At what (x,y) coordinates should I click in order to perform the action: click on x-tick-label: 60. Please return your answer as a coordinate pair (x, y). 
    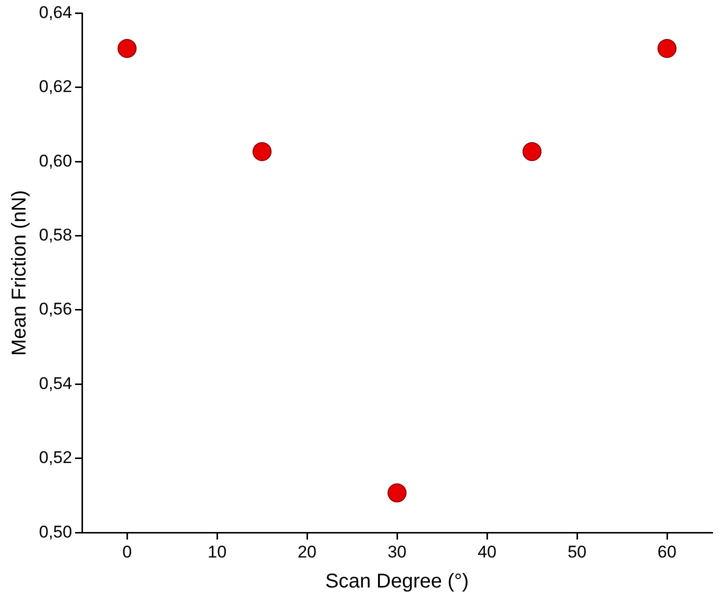
    Looking at the image, I should click on (667, 552).